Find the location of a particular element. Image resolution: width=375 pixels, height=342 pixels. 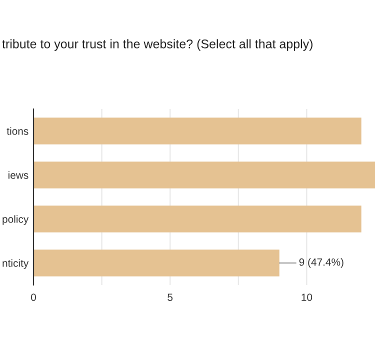

x-tick-label: 10 is located at coordinates (307, 297).